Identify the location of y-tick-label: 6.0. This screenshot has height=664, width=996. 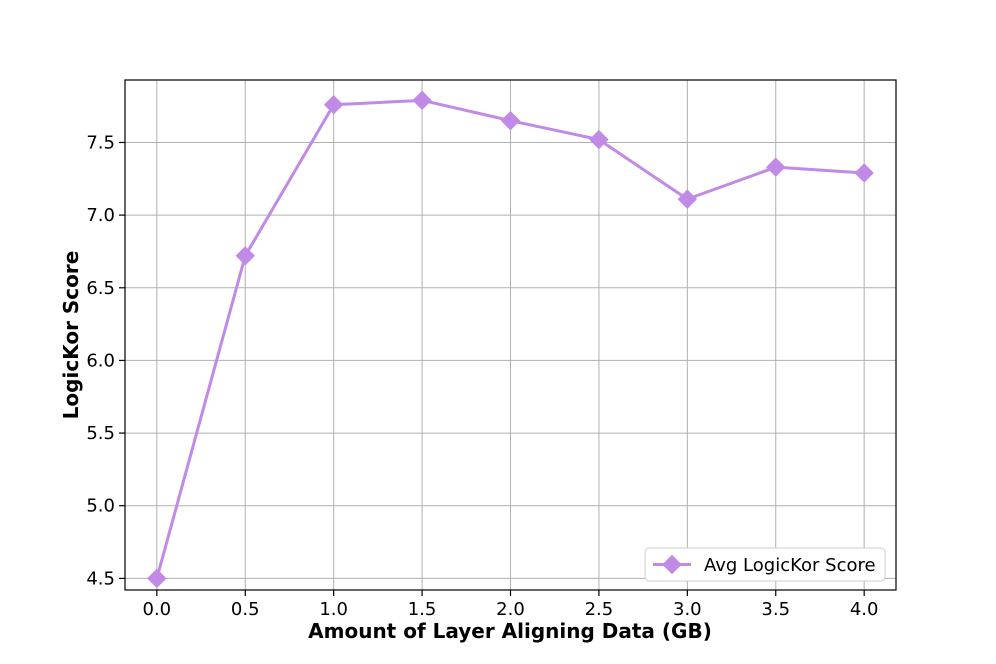
(100, 360).